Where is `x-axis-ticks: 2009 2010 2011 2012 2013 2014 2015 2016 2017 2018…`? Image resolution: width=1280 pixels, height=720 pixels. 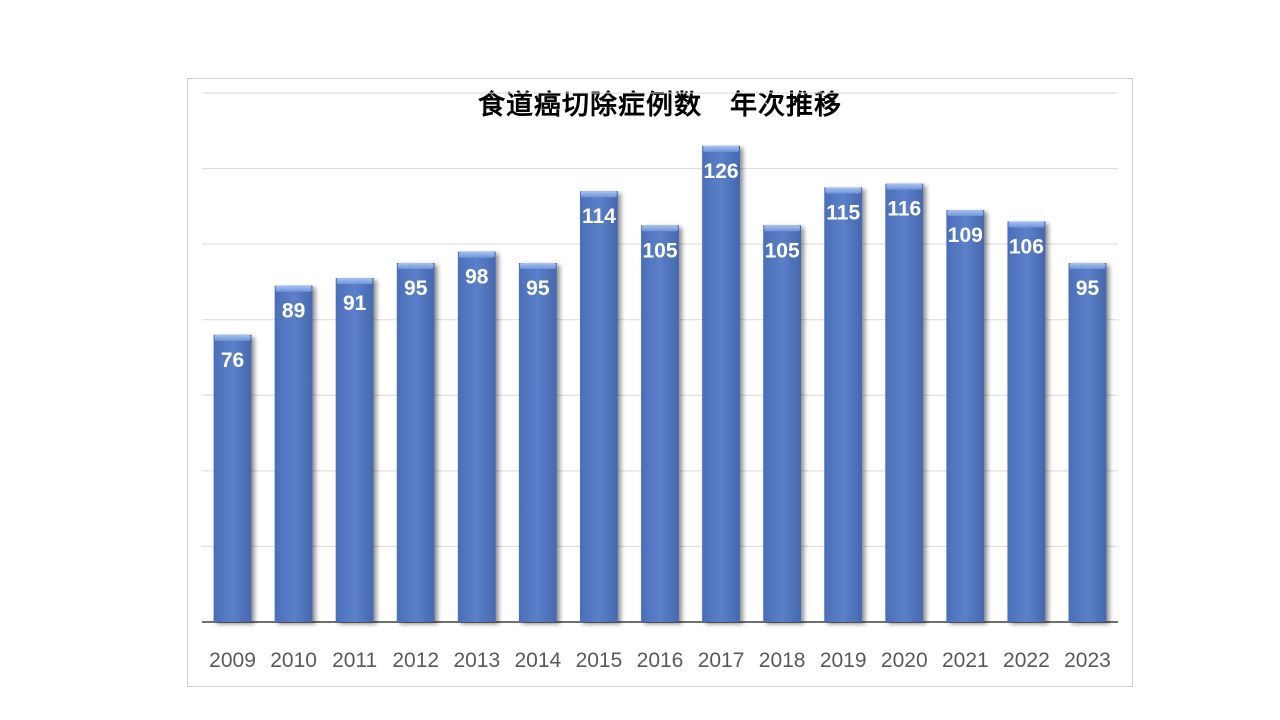 x-axis-ticks: 2009 2010 2011 2012 2013 2014 2015 2016 2017 2018… is located at coordinates (660, 660).